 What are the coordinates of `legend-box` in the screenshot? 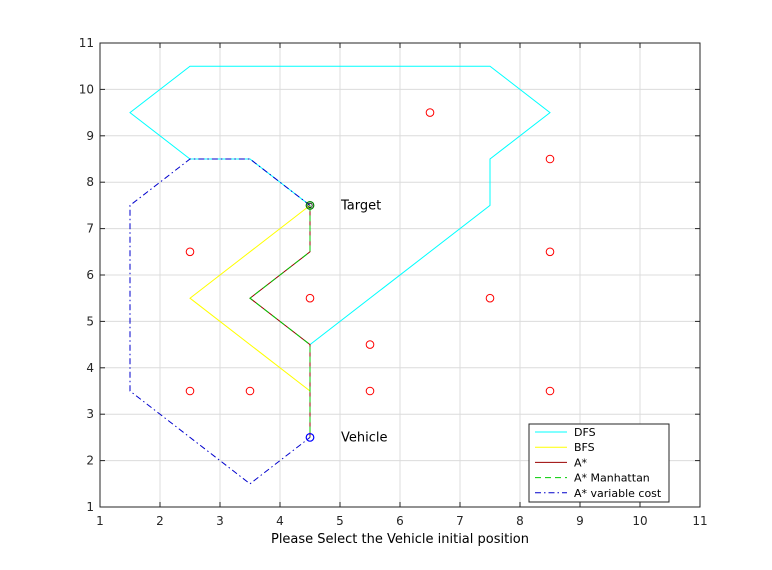 It's located at (599, 463).